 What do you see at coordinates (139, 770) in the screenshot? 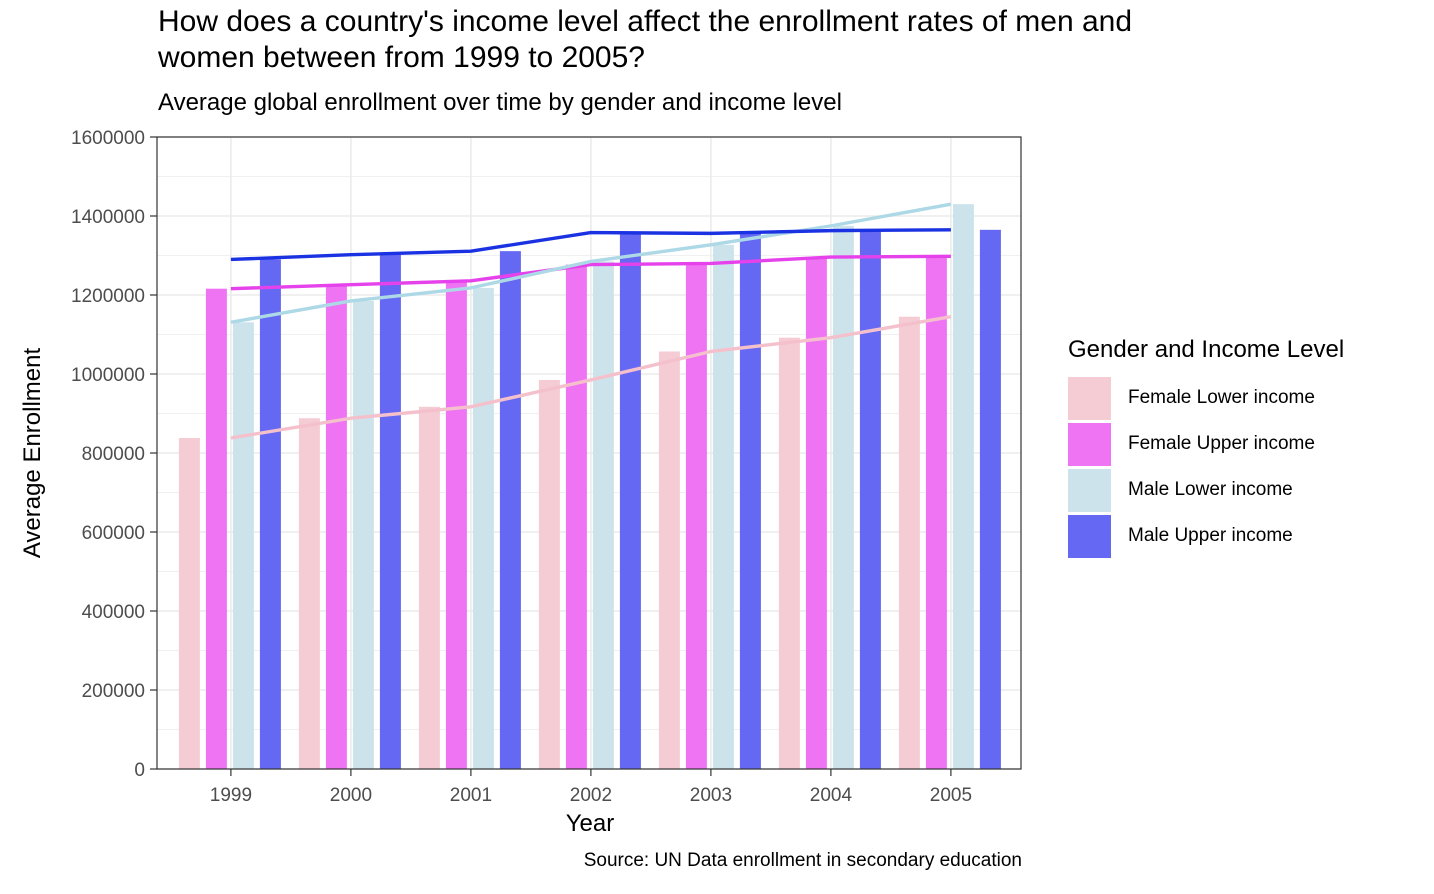
I see `y-tick-label: 0` at bounding box center [139, 770].